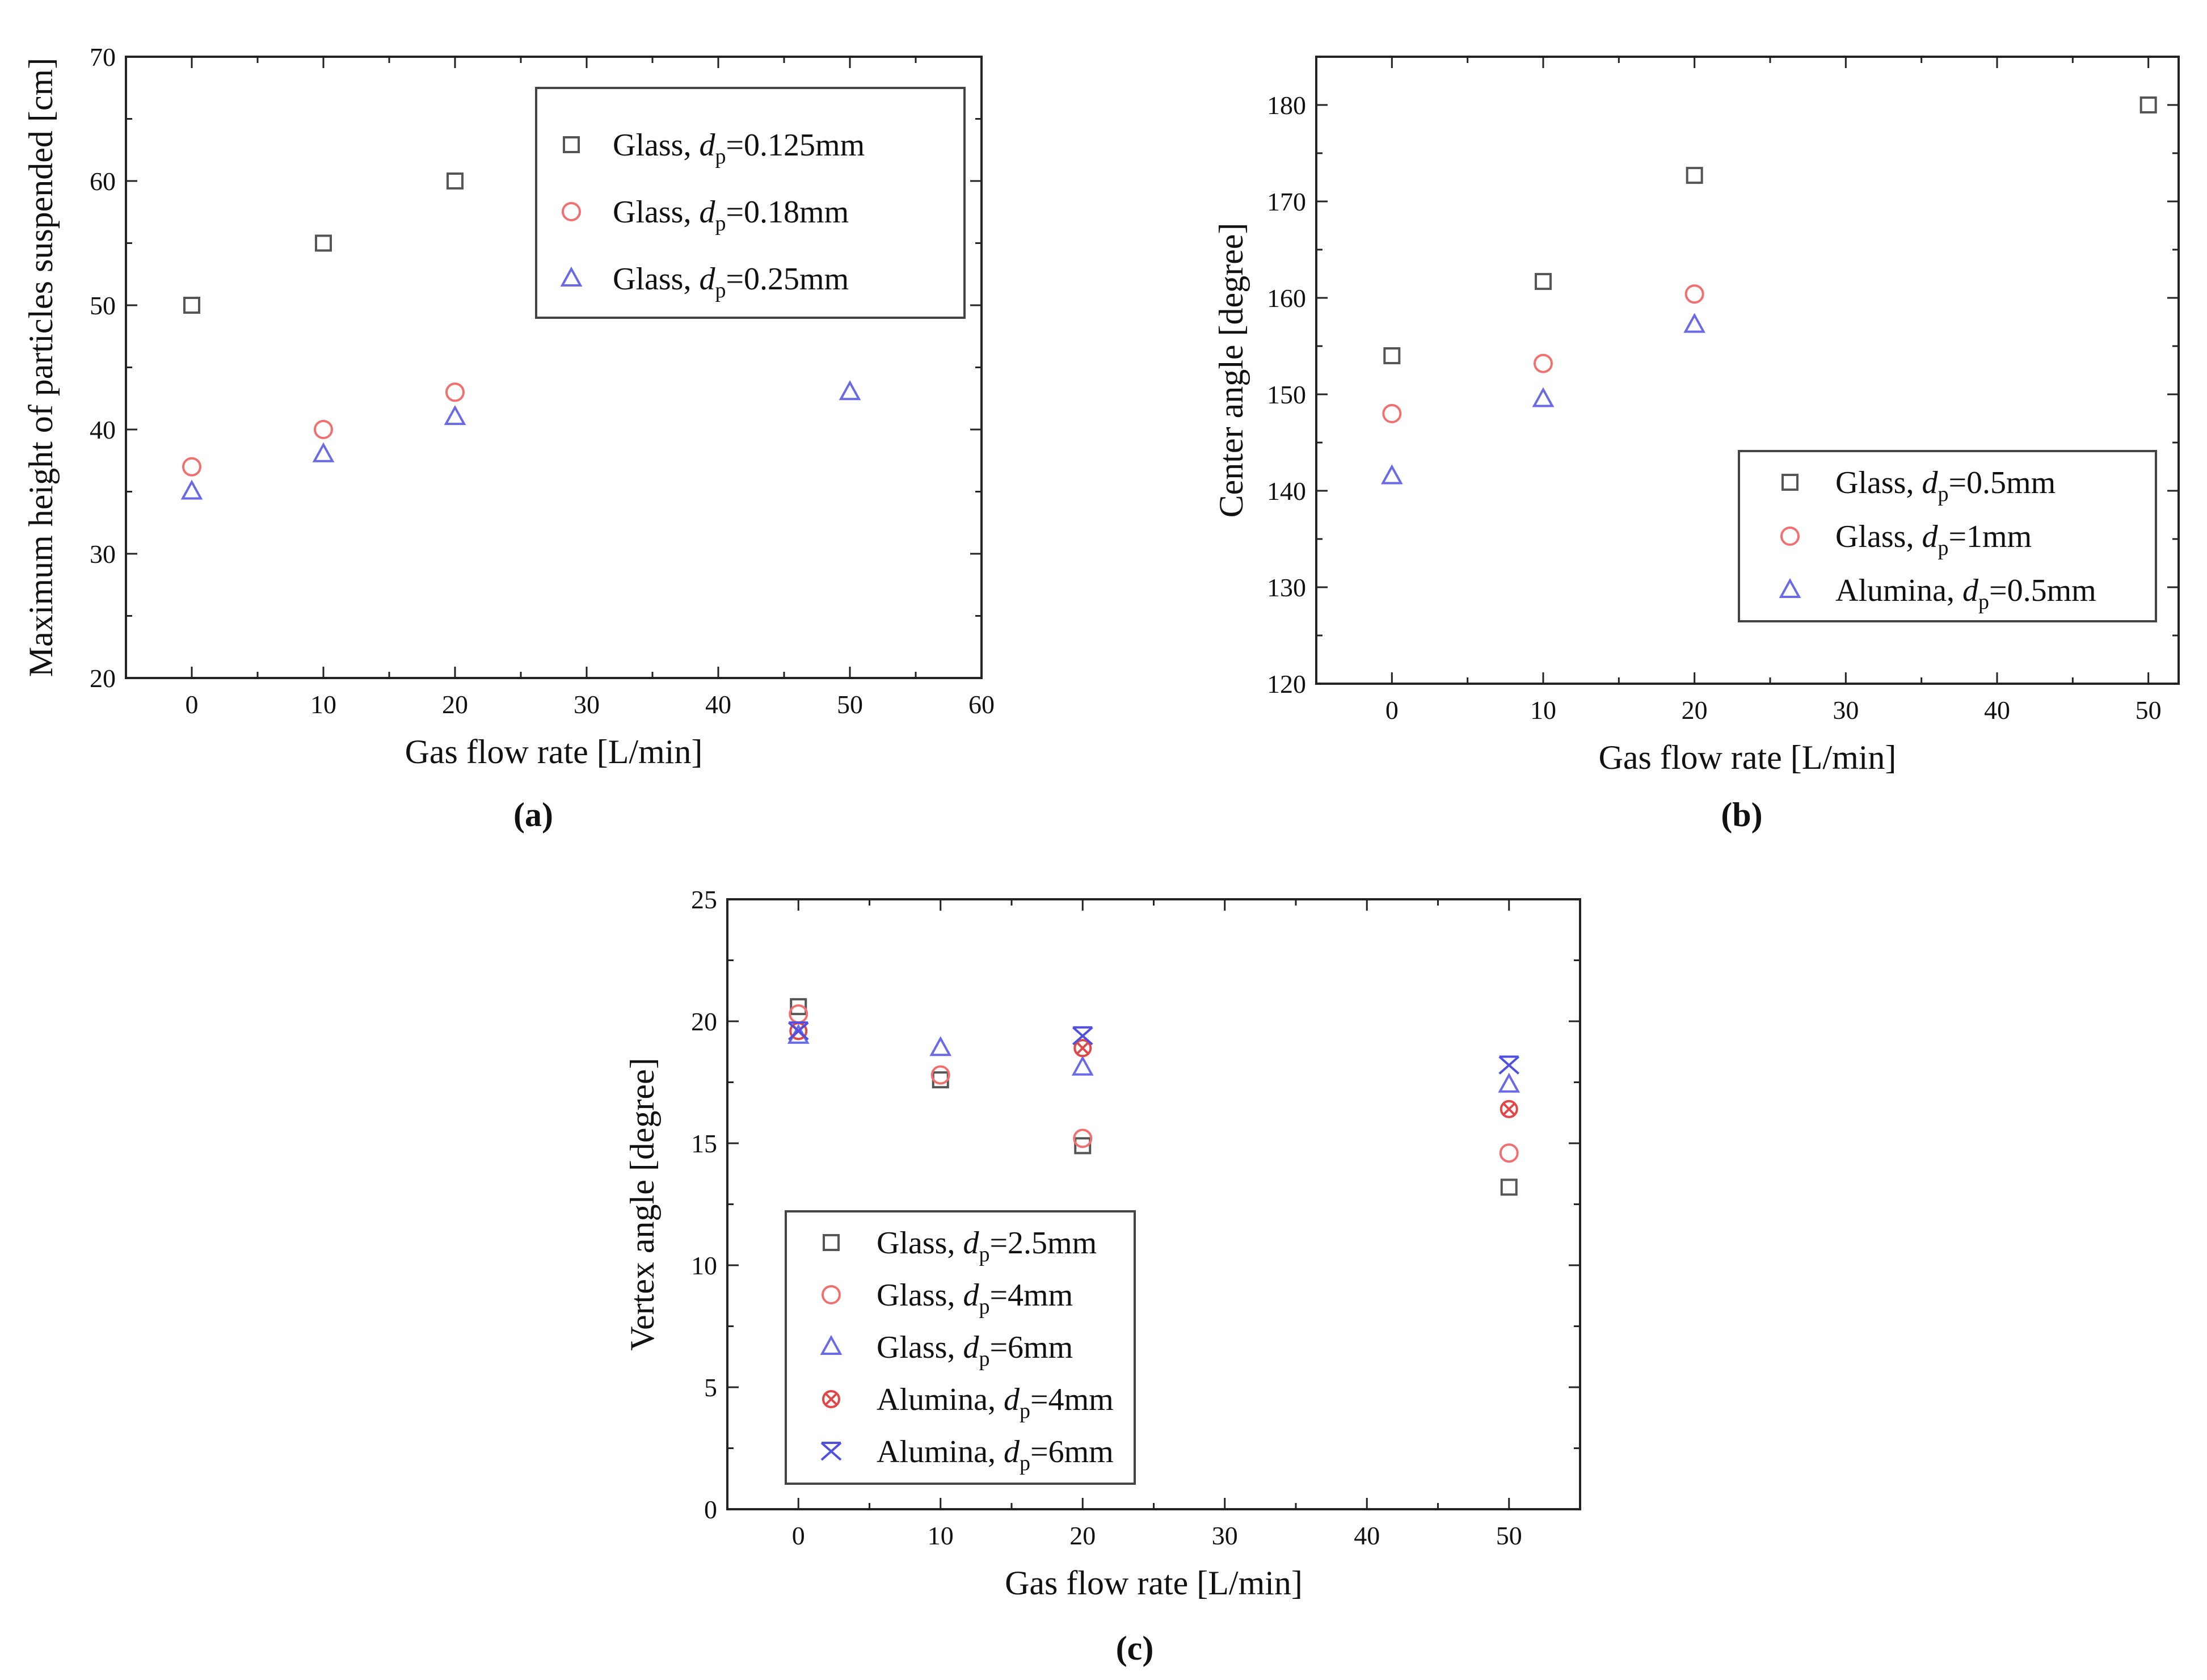 The height and width of the screenshot is (1680, 2207). What do you see at coordinates (1286, 491) in the screenshot?
I see `chart-b-ytick-label: 140` at bounding box center [1286, 491].